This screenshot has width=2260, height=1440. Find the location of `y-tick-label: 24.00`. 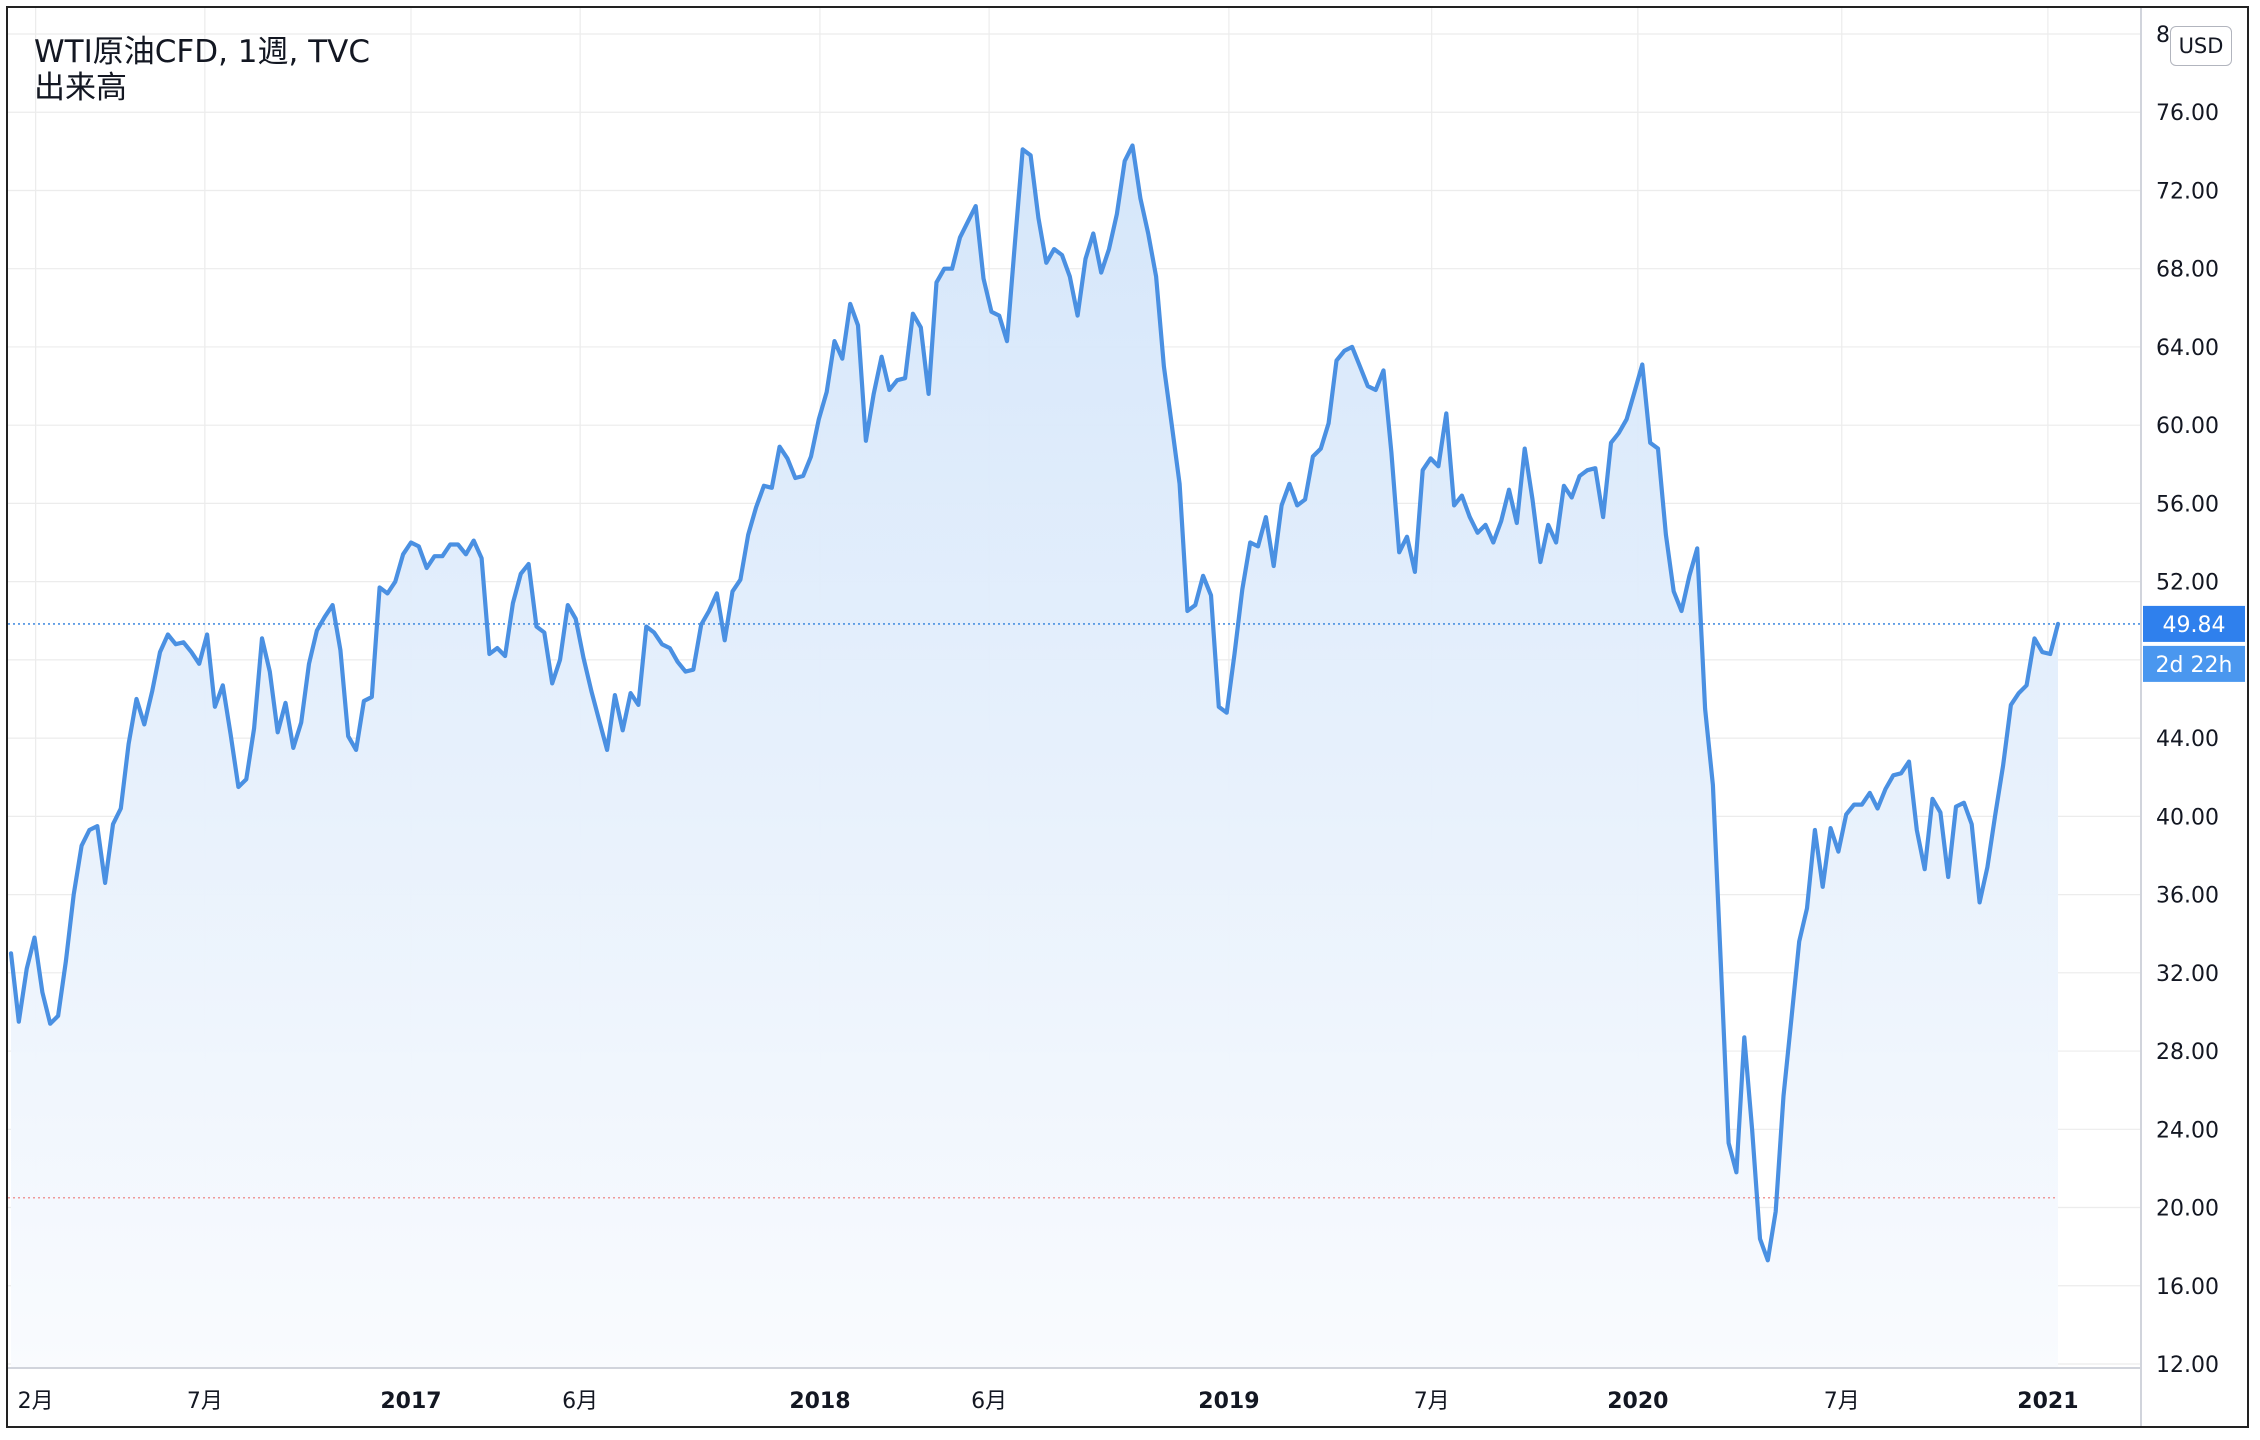

y-tick-label: 24.00 is located at coordinates (2187, 1130).